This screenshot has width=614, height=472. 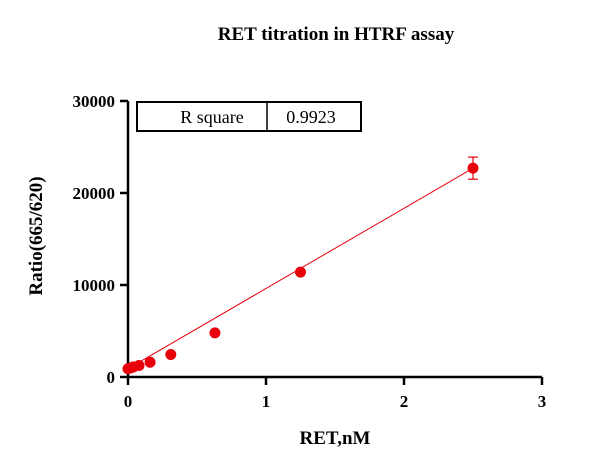 I want to click on y-tick-label: 20000, so click(x=94, y=193).